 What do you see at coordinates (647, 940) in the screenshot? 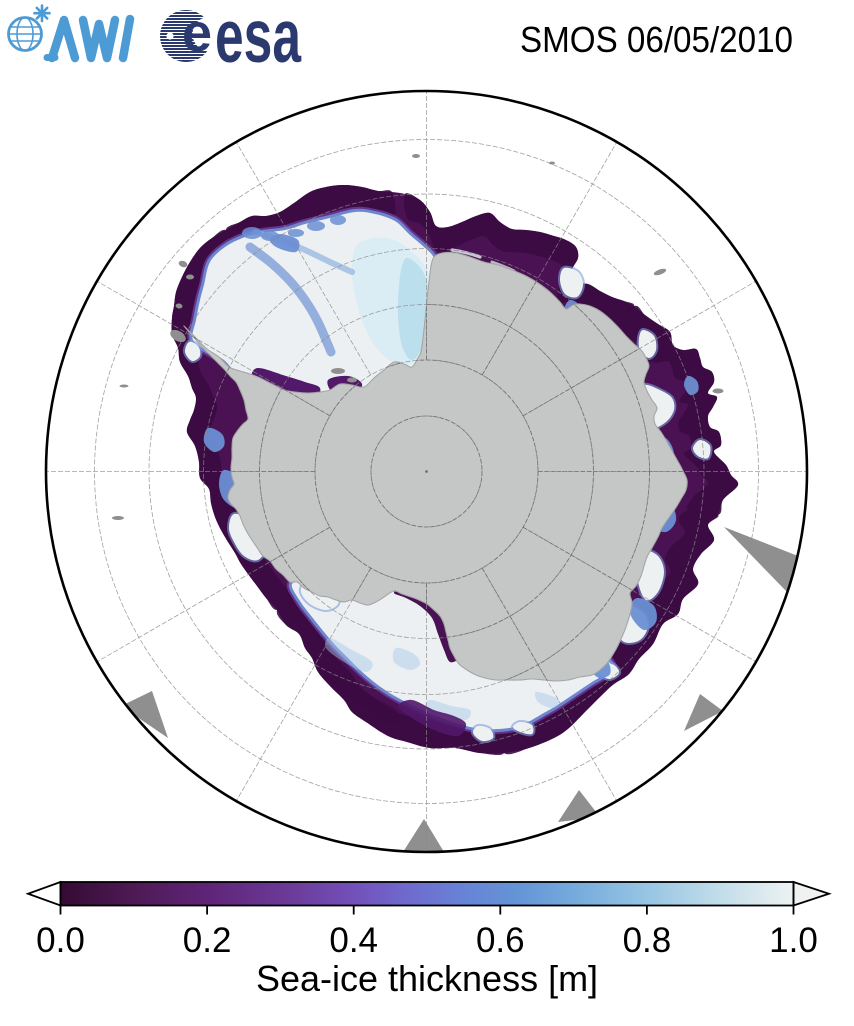
I see `svg-text: 0.8` at bounding box center [647, 940].